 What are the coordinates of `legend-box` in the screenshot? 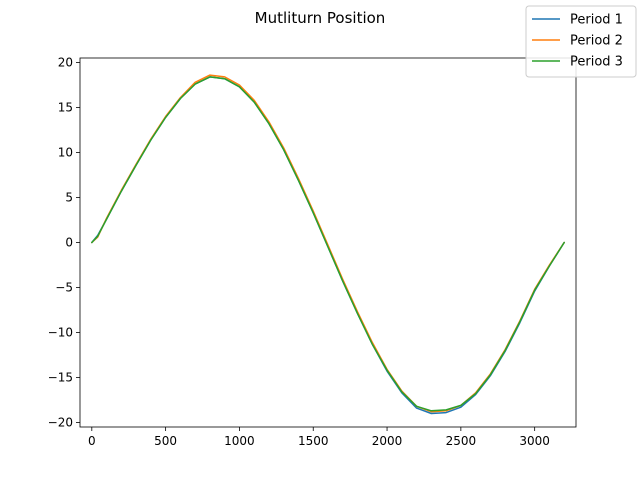 It's located at (581, 41).